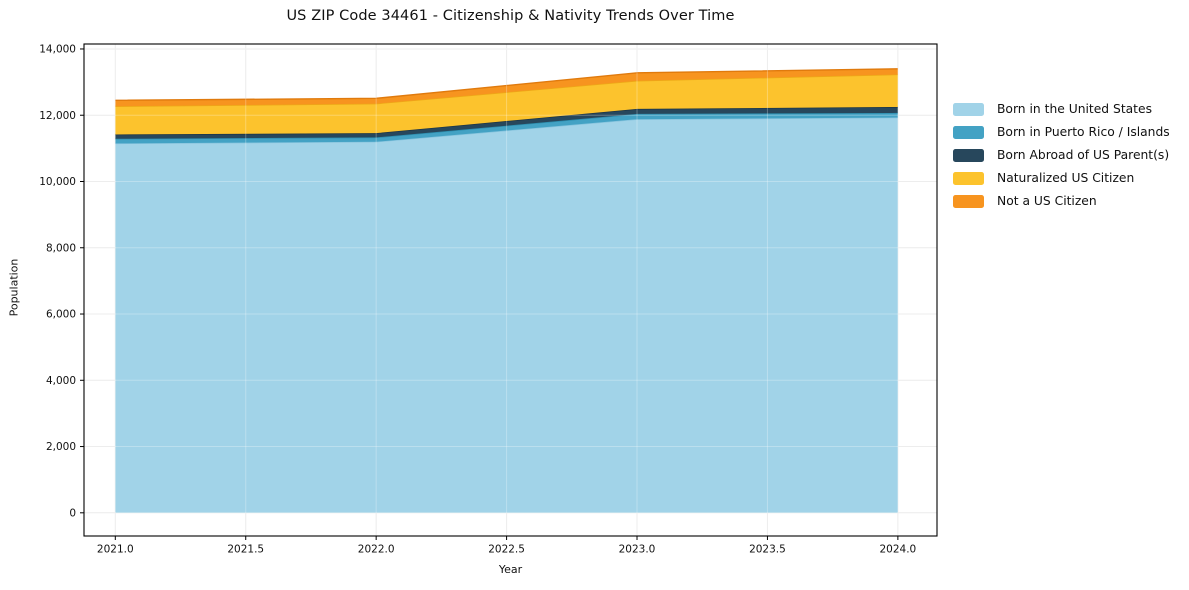 Image resolution: width=1189 pixels, height=590 pixels. What do you see at coordinates (506, 550) in the screenshot?
I see `x-tick-label: 2022.5` at bounding box center [506, 550].